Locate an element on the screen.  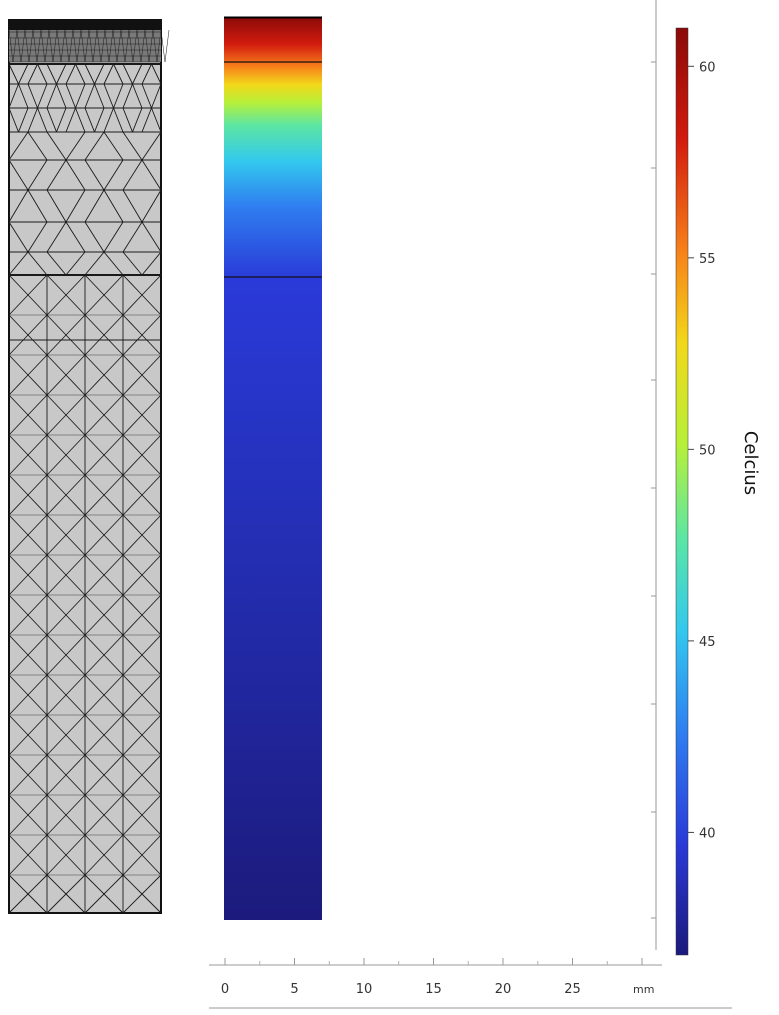
temperature-field is located at coordinates (273, 468).